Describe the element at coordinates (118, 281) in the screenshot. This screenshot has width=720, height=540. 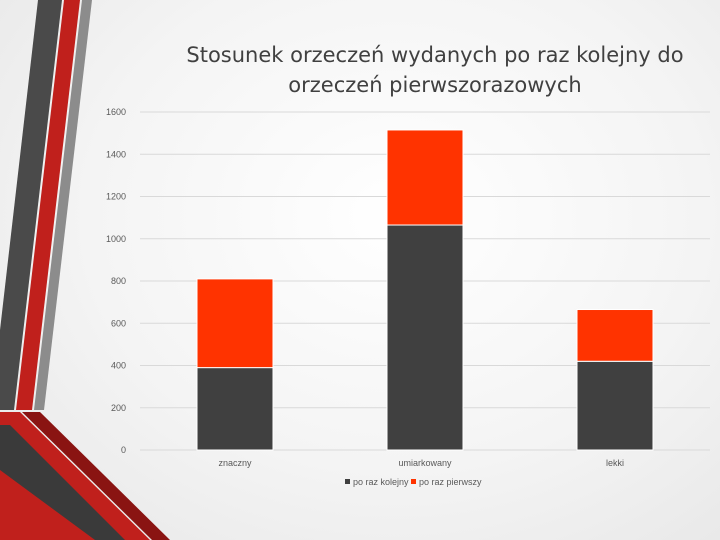
I see `y-tick-label: 800` at that location.